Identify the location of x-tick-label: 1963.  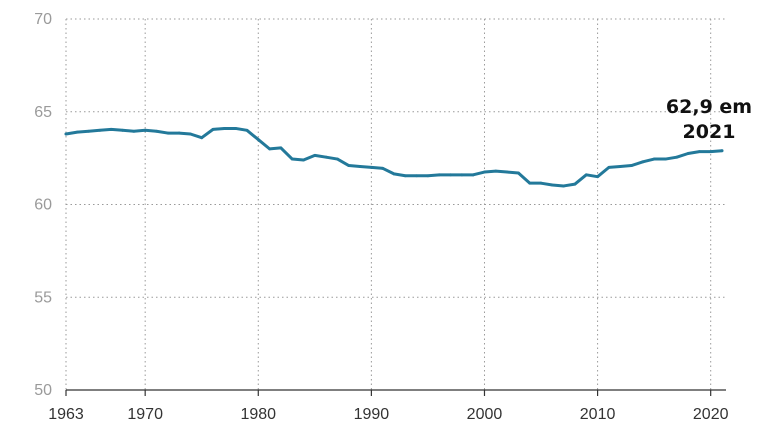
(66, 414).